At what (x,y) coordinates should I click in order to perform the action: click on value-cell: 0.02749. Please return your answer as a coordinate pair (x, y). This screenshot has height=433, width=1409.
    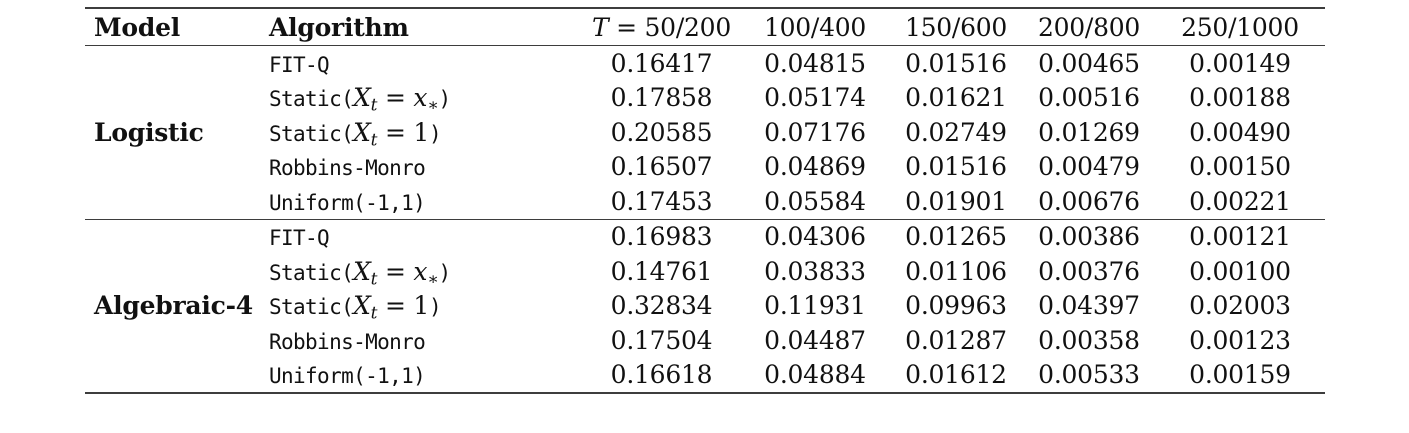
    Looking at the image, I should click on (956, 132).